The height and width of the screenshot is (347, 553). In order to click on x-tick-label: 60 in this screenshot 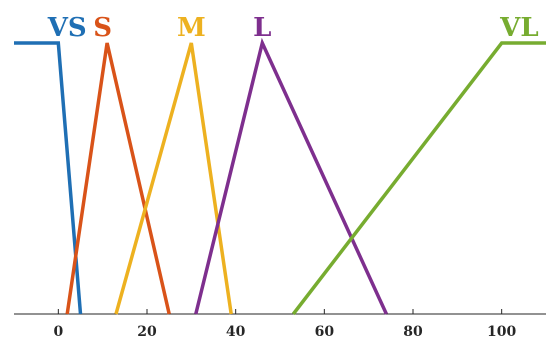, I will do `click(325, 332)`.